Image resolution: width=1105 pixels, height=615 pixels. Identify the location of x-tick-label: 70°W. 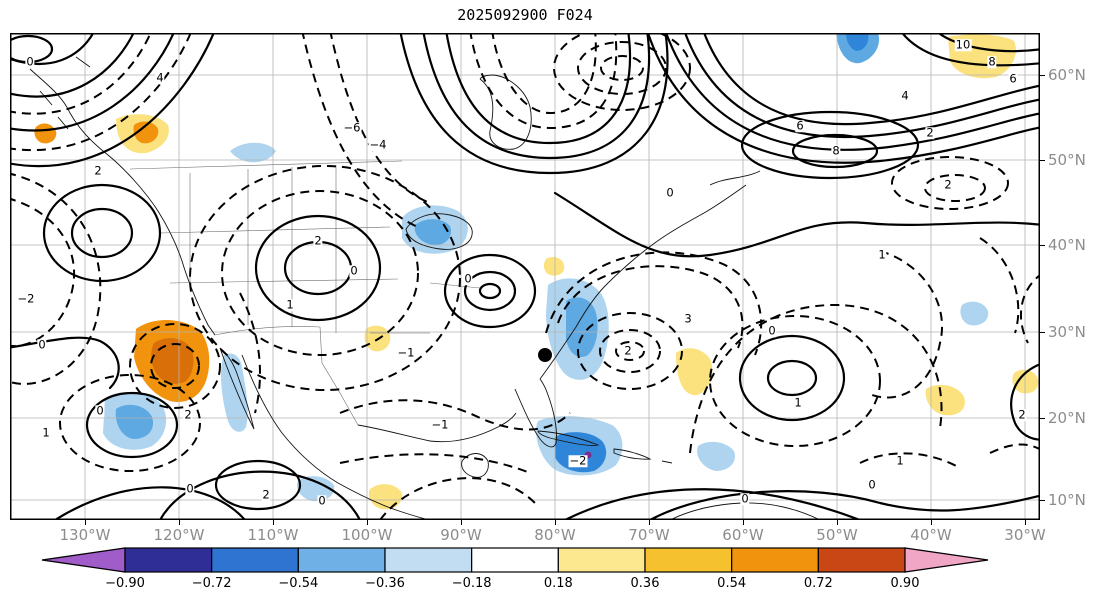
(649, 535).